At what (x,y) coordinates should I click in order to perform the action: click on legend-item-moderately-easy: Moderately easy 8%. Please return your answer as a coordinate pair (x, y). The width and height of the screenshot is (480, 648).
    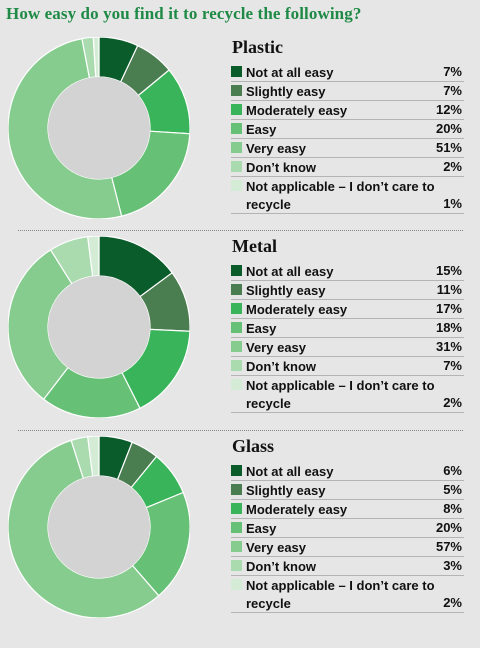
    Looking at the image, I should click on (347, 509).